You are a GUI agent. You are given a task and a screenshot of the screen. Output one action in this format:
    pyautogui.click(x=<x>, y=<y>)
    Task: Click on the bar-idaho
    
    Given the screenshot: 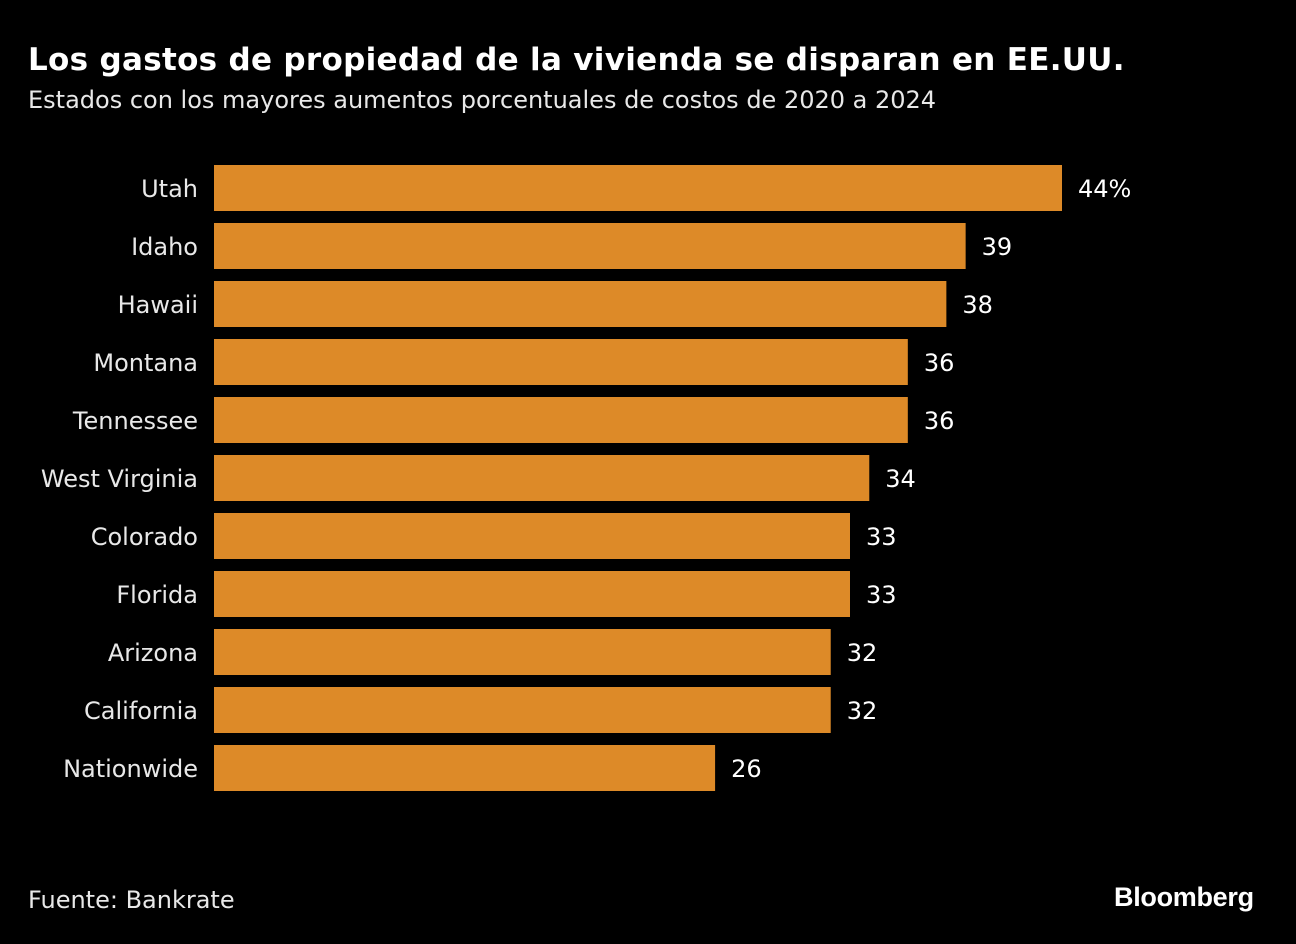 What is the action you would take?
    pyautogui.click(x=590, y=246)
    